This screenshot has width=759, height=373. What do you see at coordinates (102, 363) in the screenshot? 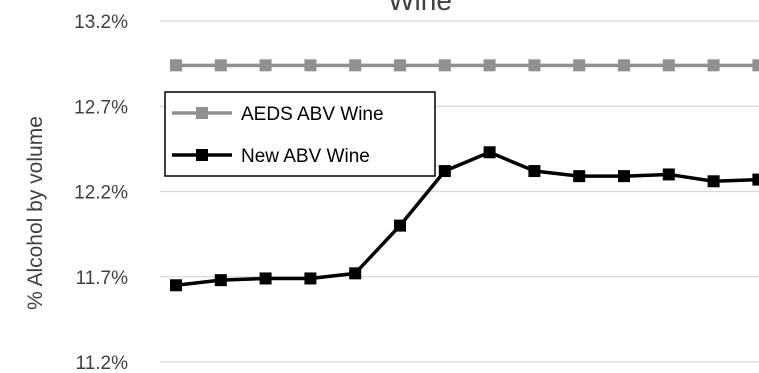
I see `y-tick-label: 11.2%` at bounding box center [102, 363].